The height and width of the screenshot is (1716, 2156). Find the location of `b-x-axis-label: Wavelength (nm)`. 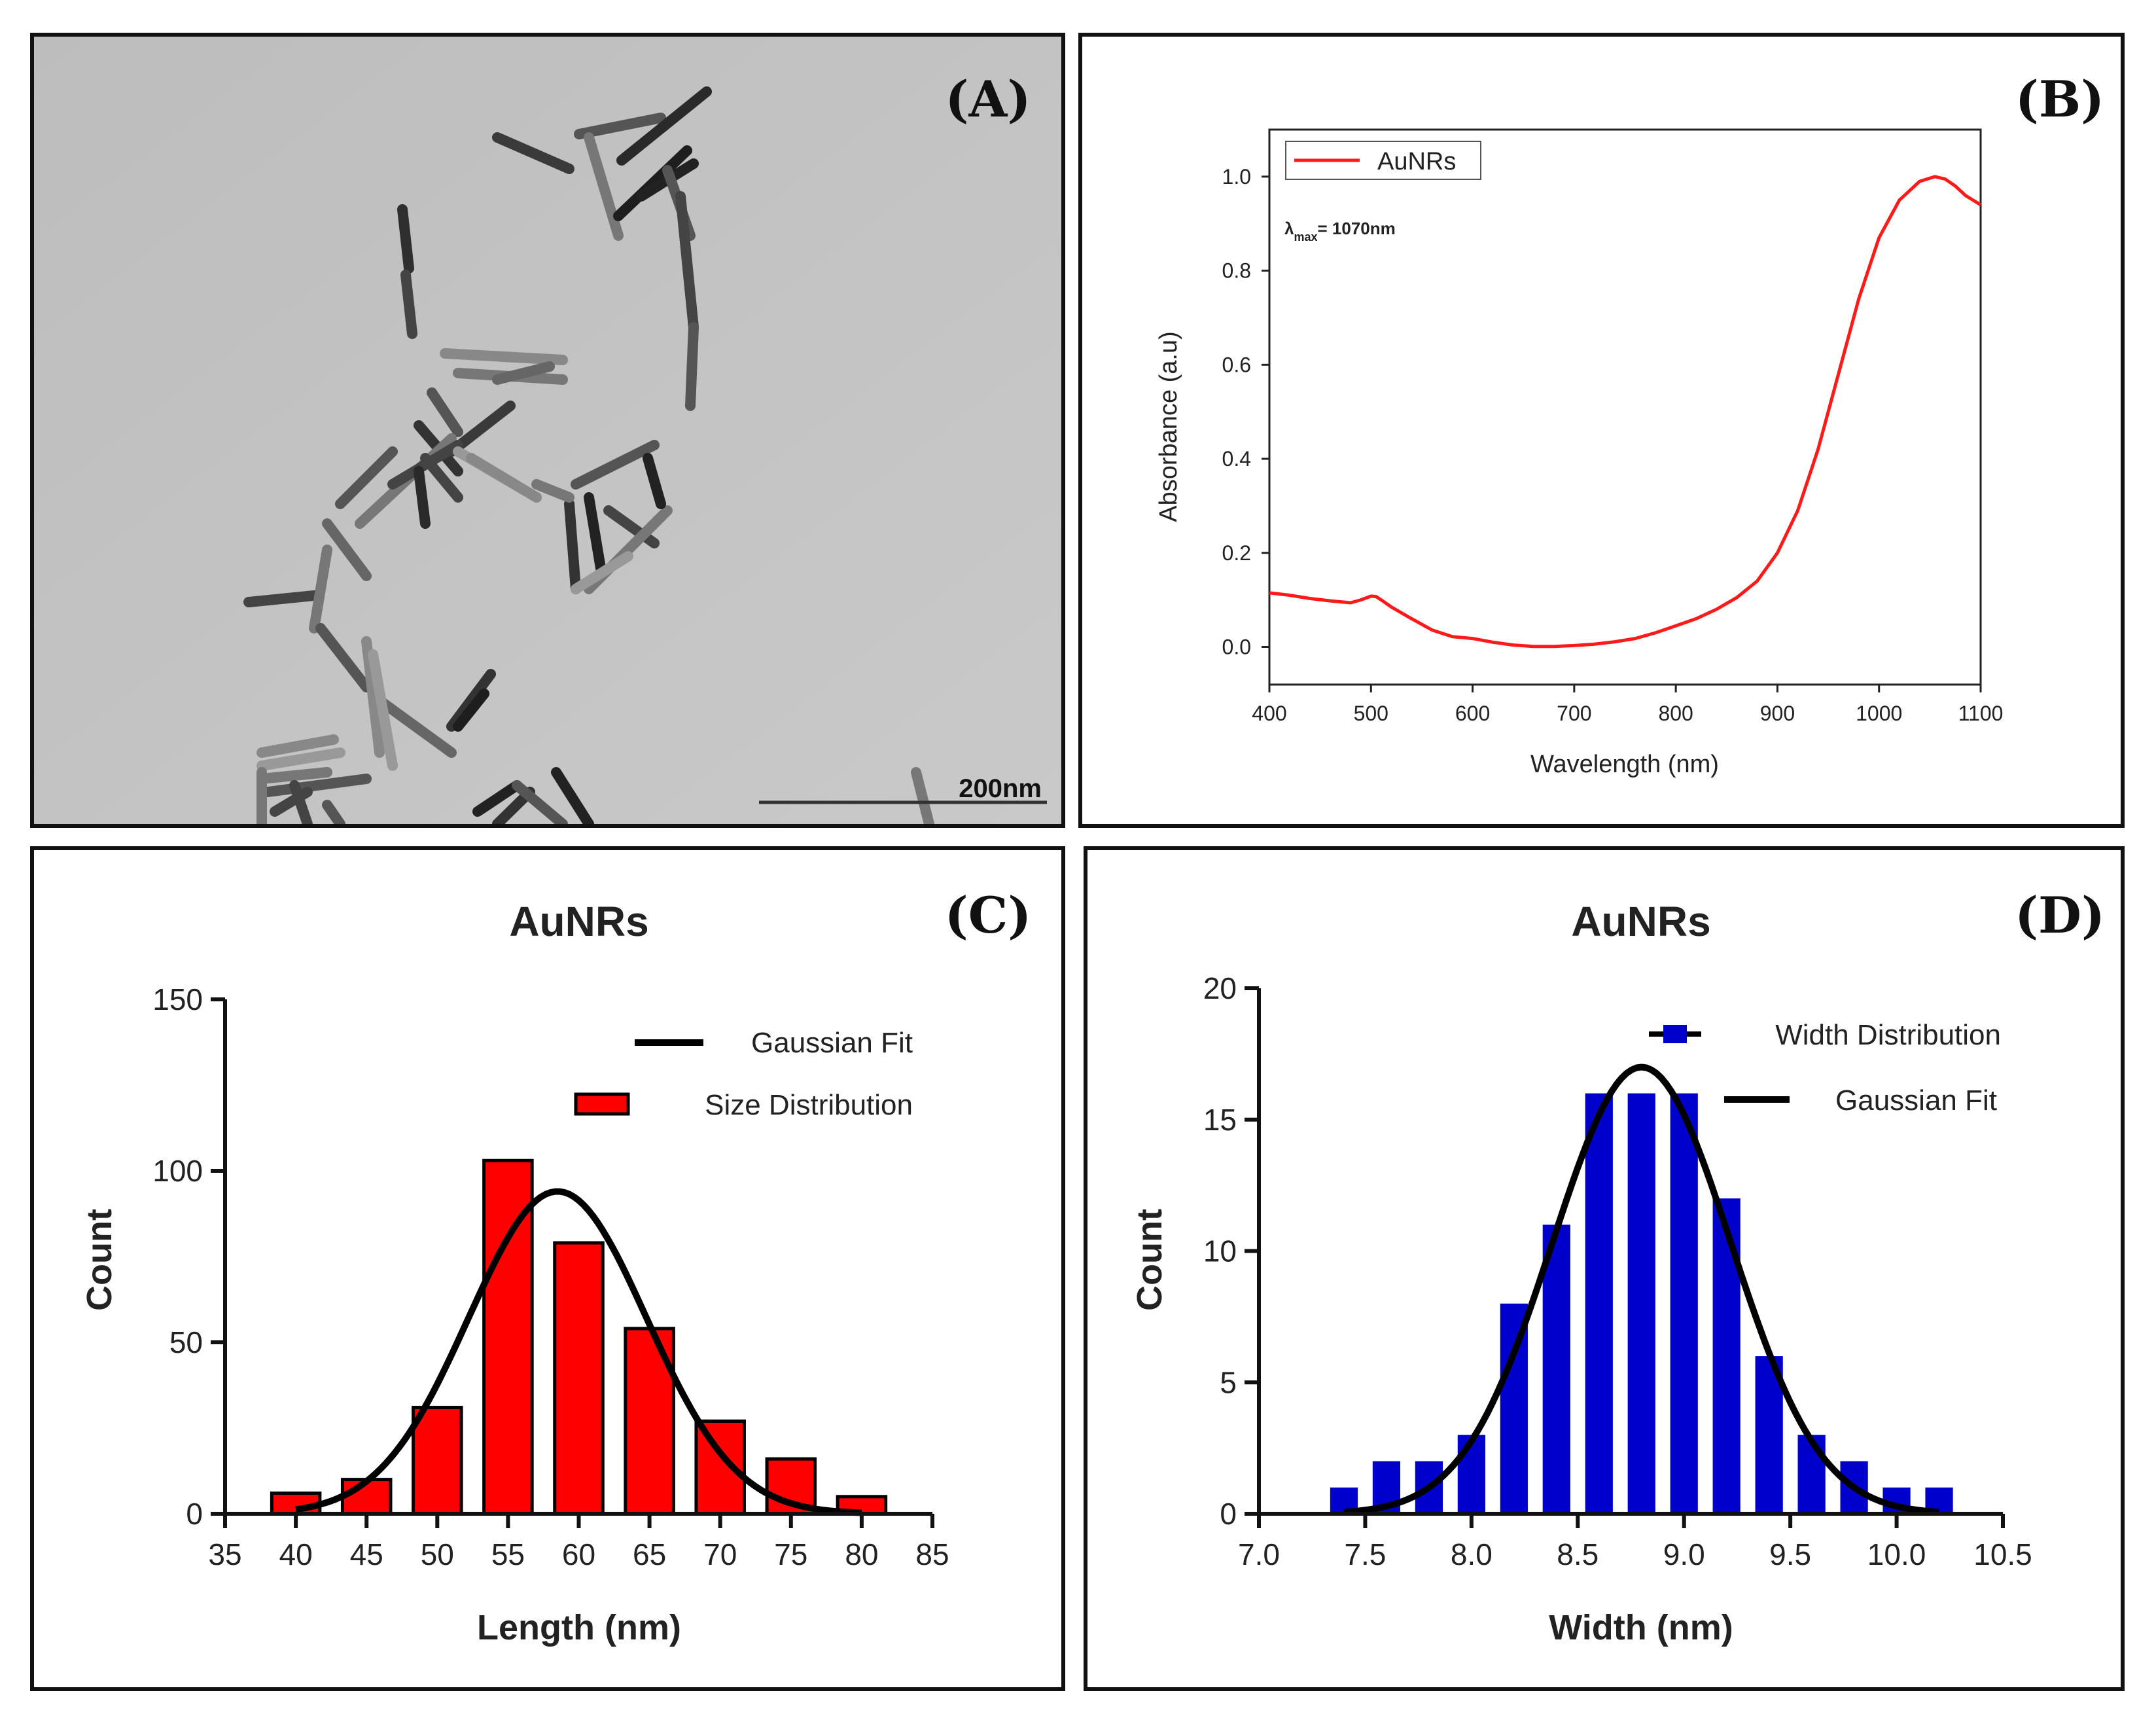

b-x-axis-label: Wavelength (nm) is located at coordinates (1624, 764).